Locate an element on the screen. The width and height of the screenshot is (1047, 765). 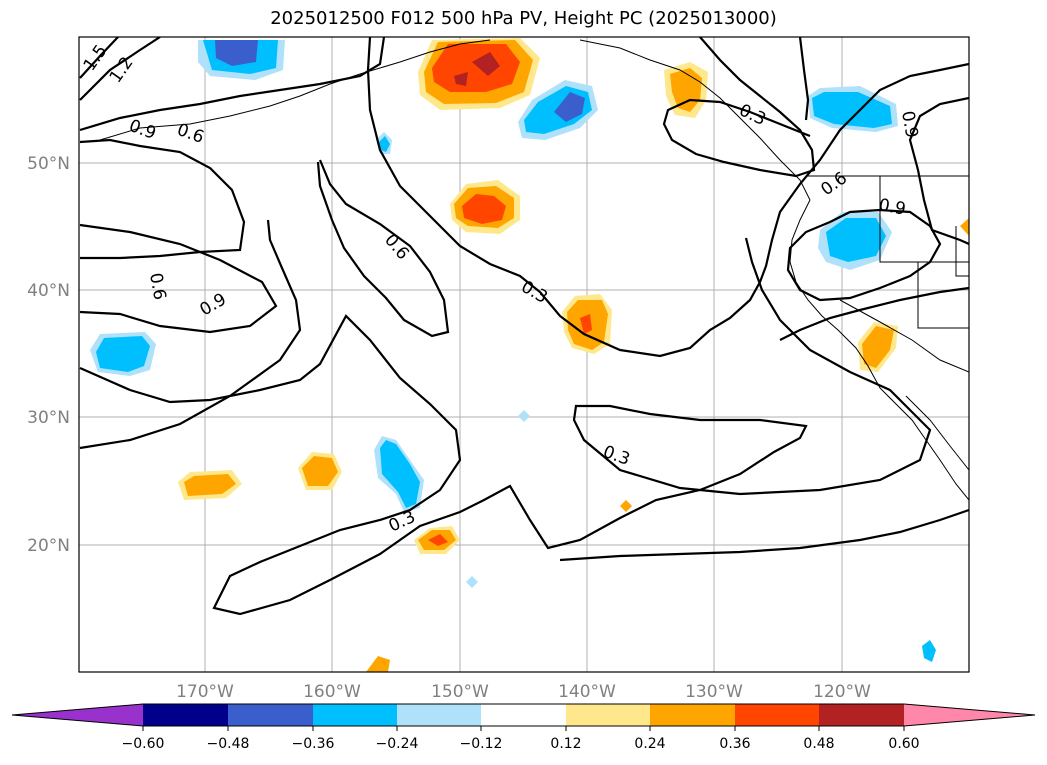
colorbar-tick-label: −0.36 is located at coordinates (313, 744).